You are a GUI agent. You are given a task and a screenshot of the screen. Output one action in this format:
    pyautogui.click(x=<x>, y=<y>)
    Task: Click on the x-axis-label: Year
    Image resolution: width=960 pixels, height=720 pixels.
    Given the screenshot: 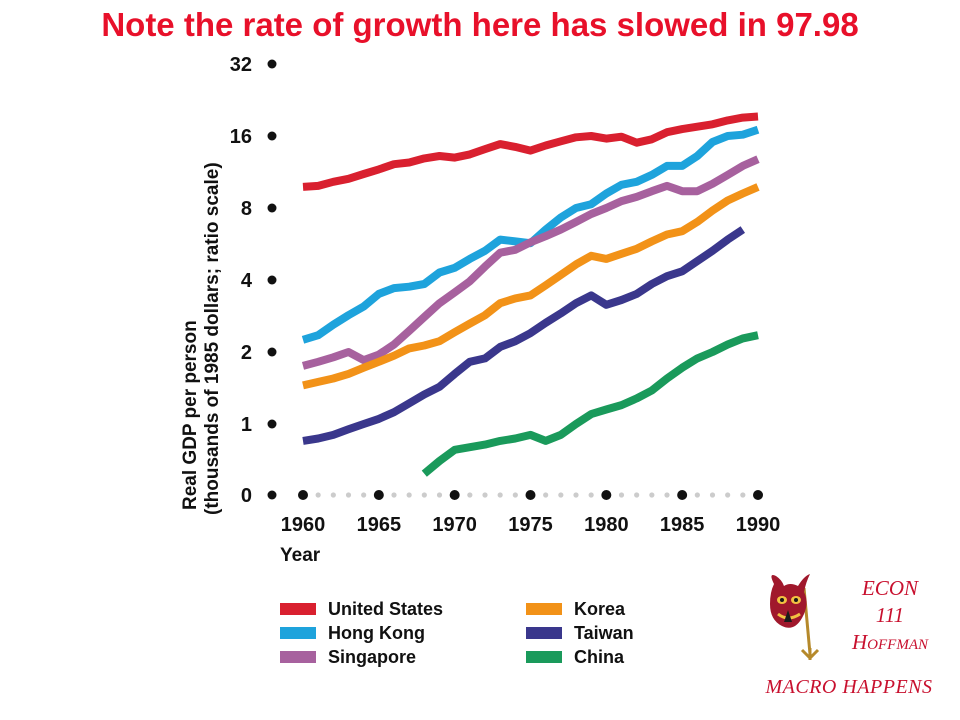 What is the action you would take?
    pyautogui.click(x=300, y=555)
    